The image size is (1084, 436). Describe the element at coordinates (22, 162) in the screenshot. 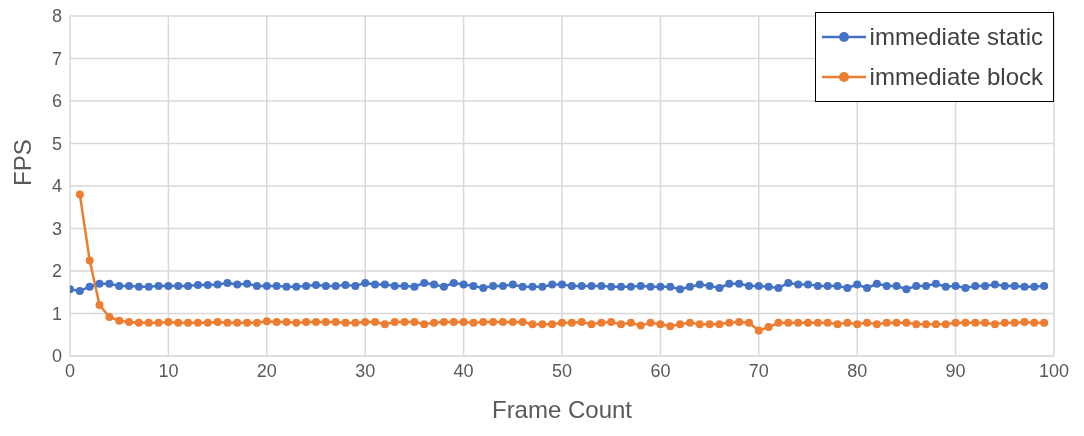

I see `y-axis-title: FPS` at that location.